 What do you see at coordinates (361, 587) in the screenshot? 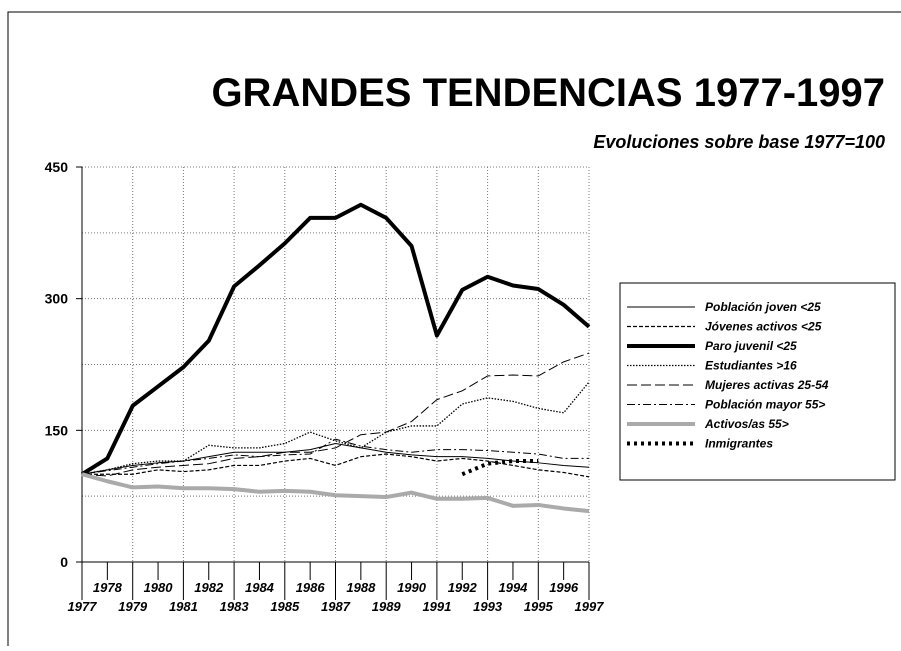
I see `x-tick-label: 1988` at bounding box center [361, 587].